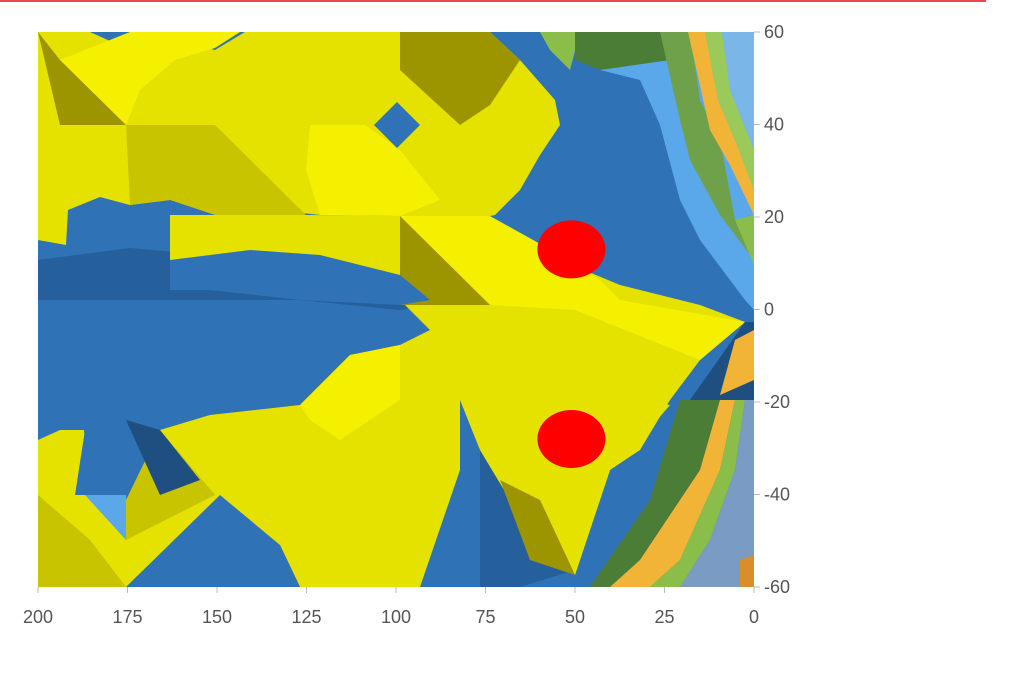 This screenshot has width=1031, height=674. Describe the element at coordinates (774, 32) in the screenshot. I see `y-tick-label: 60` at that location.